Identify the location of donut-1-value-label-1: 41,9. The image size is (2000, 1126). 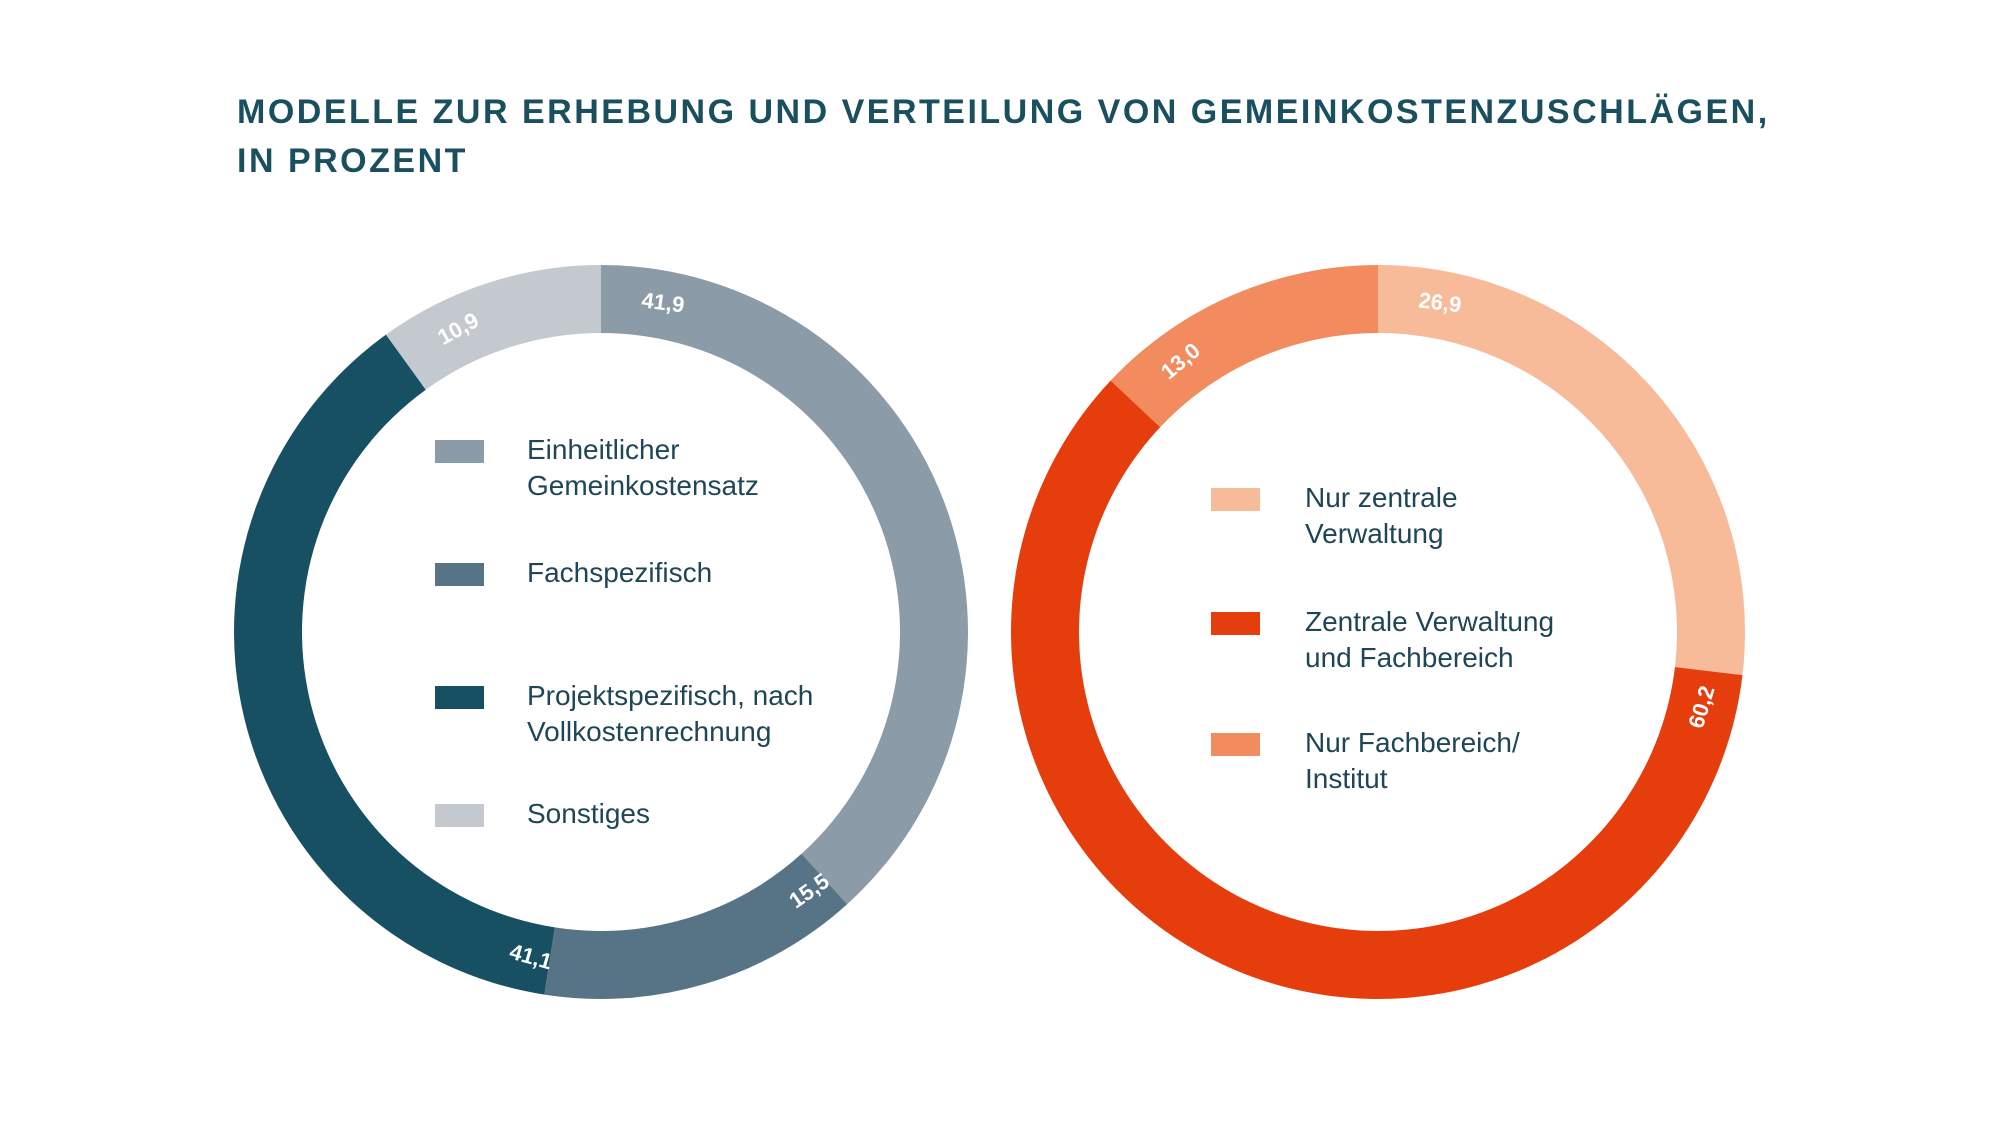
(663, 302).